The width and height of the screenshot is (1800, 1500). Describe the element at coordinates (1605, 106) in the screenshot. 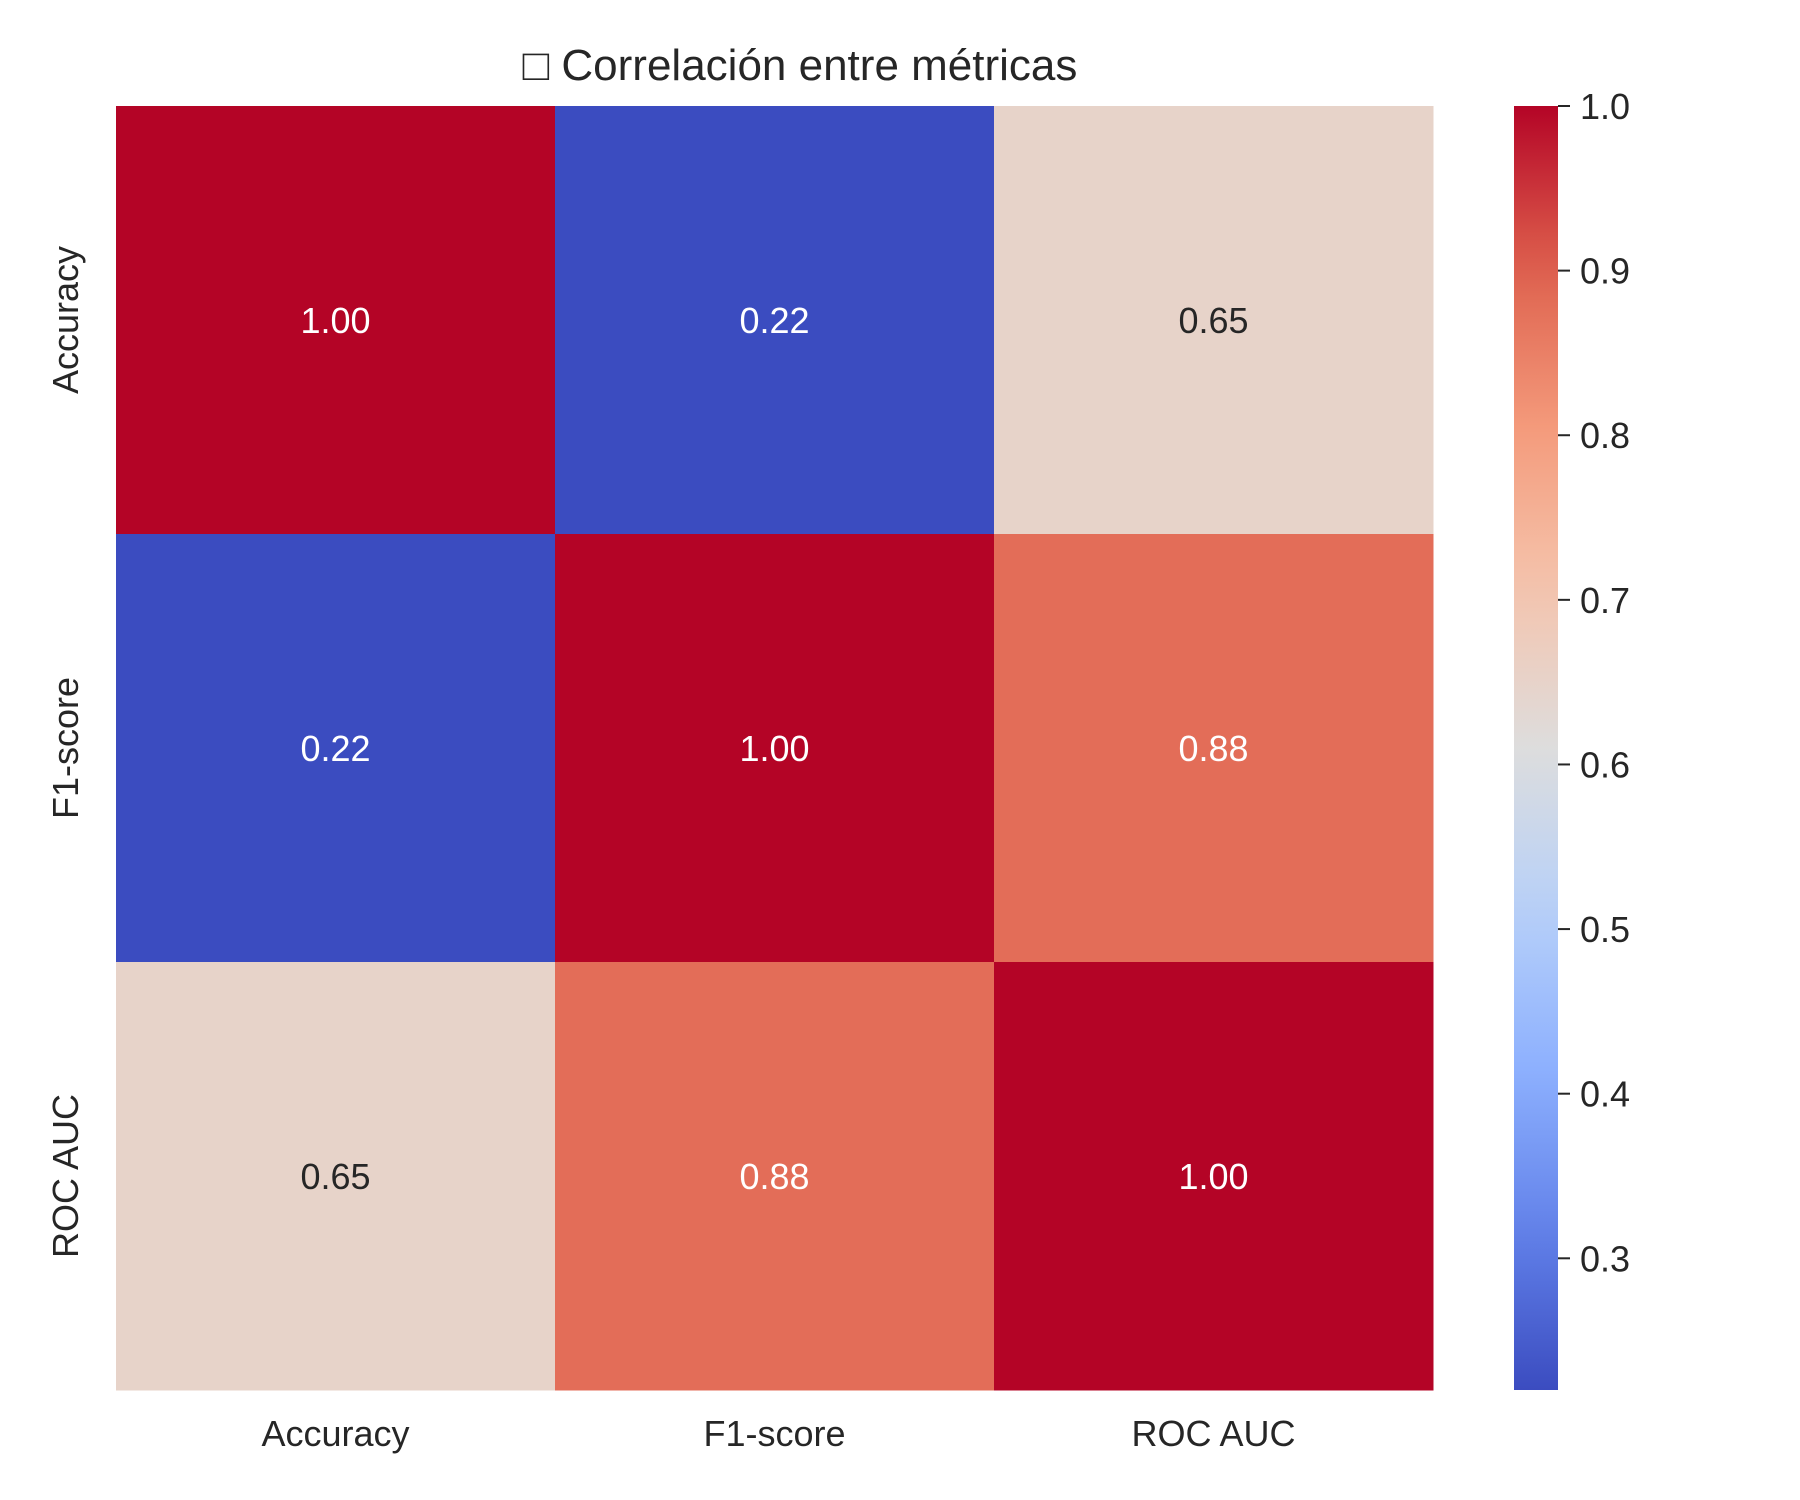

I see `colorbar-tick-label: 1.0` at that location.